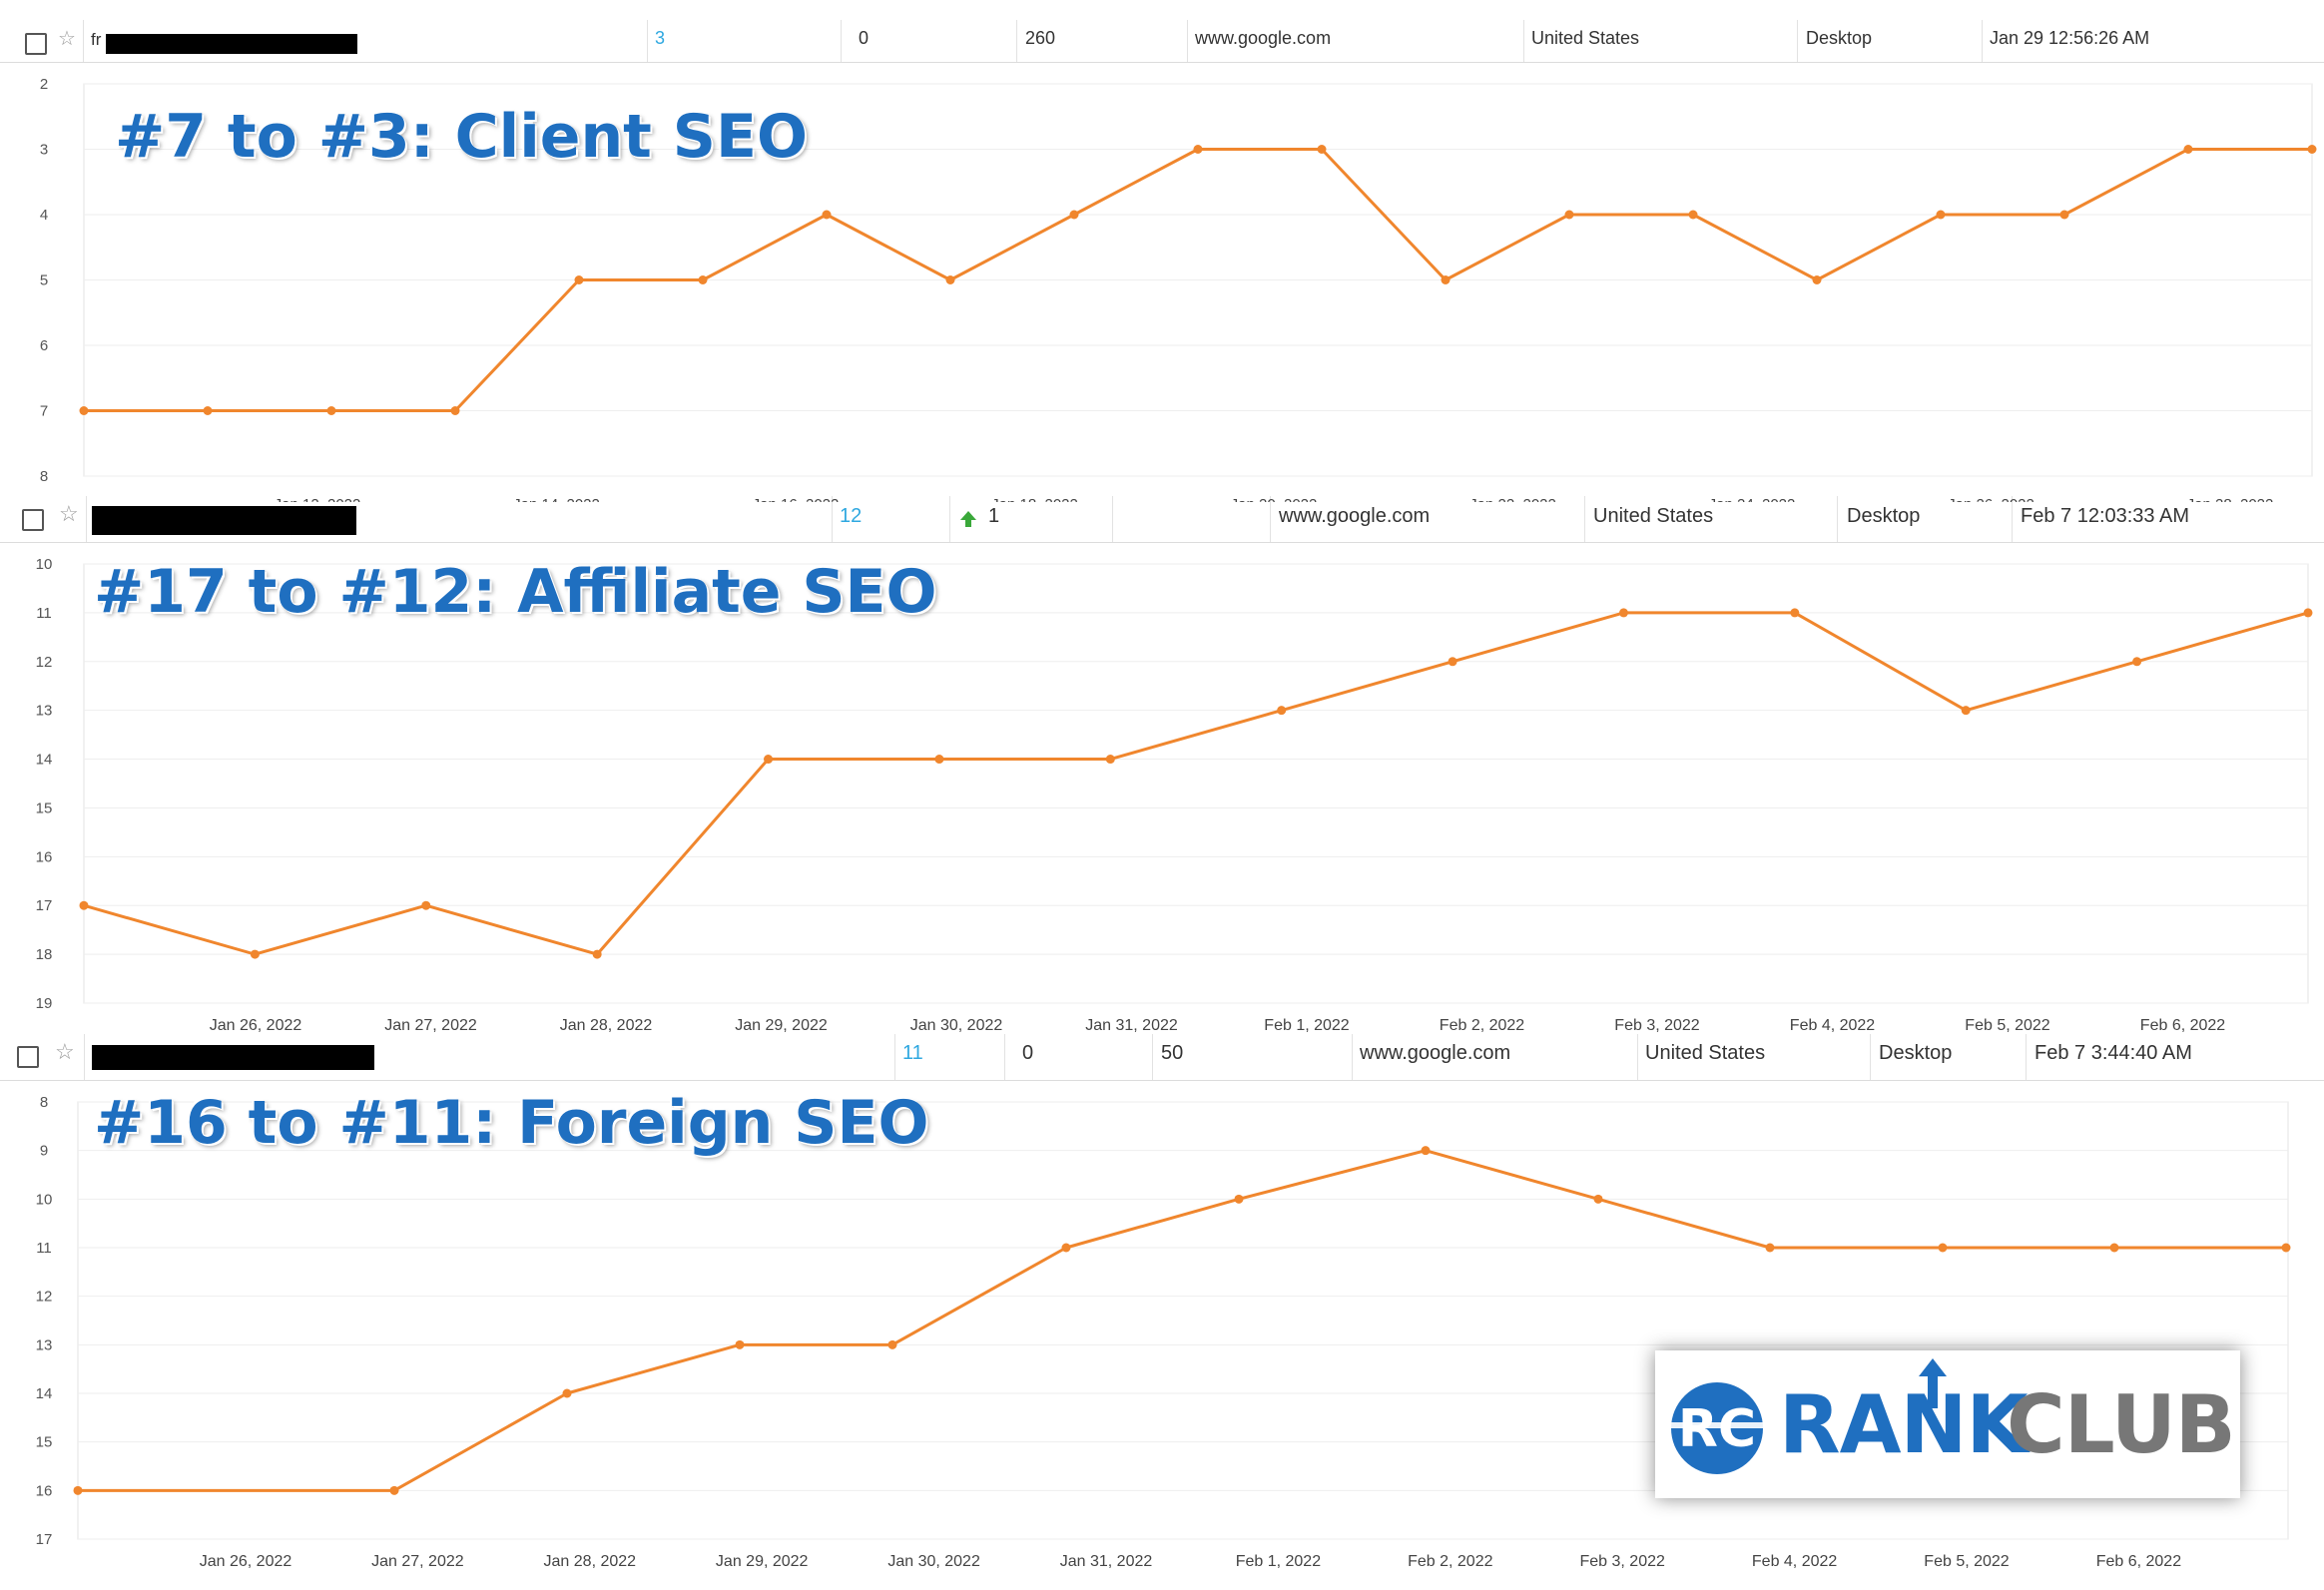 The height and width of the screenshot is (1590, 2324). I want to click on x-tick-label: Feb 2, 2022, so click(1450, 1562).